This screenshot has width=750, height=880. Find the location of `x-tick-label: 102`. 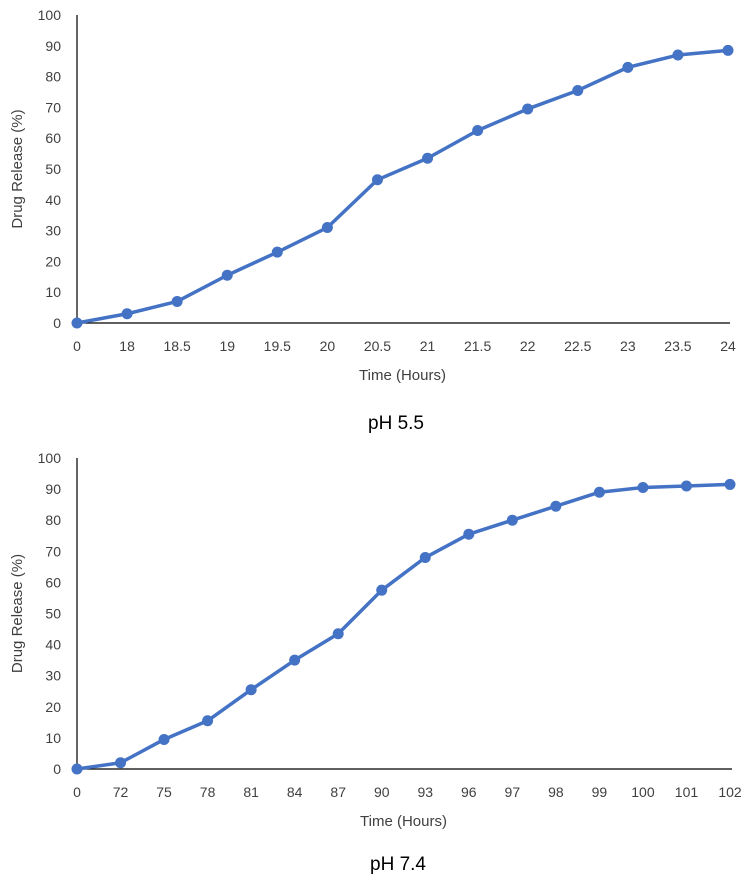

x-tick-label: 102 is located at coordinates (730, 792).